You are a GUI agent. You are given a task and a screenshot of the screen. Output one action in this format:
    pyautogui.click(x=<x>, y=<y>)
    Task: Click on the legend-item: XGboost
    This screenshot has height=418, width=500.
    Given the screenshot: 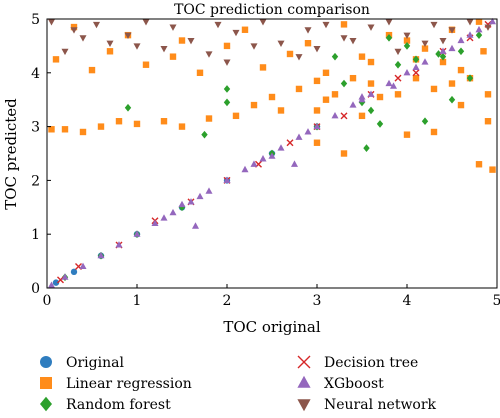 What is the action you would take?
    pyautogui.click(x=340, y=383)
    